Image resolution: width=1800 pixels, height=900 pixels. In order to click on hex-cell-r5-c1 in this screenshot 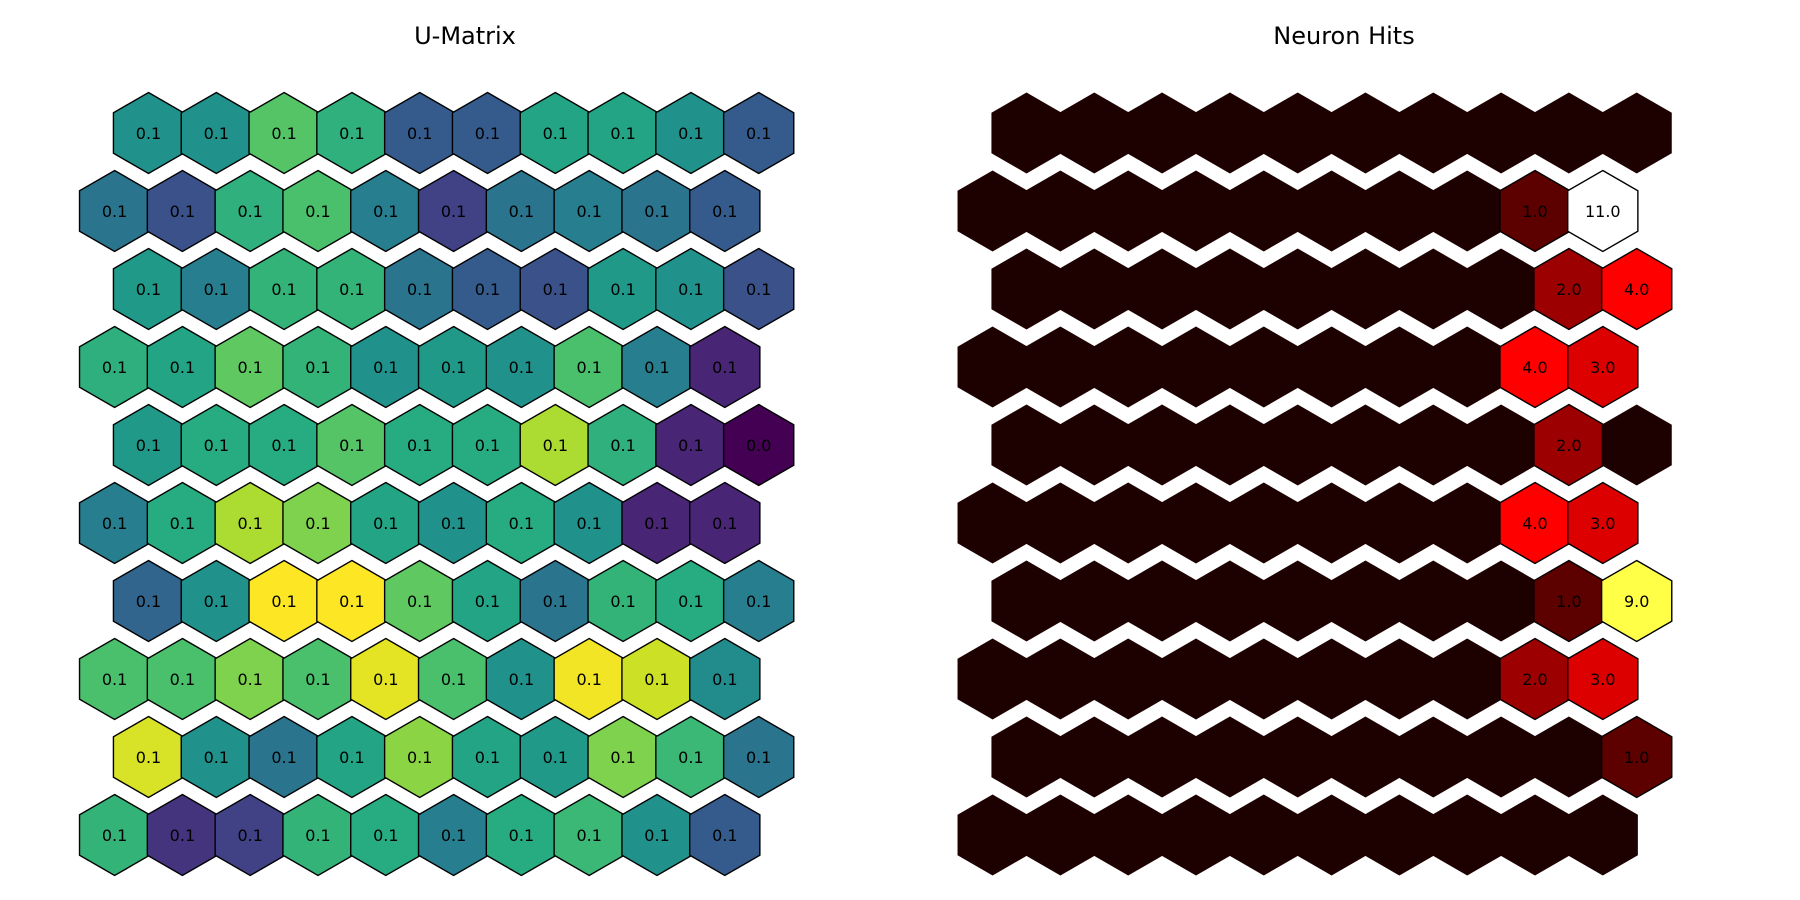, I will do `click(1060, 523)`.